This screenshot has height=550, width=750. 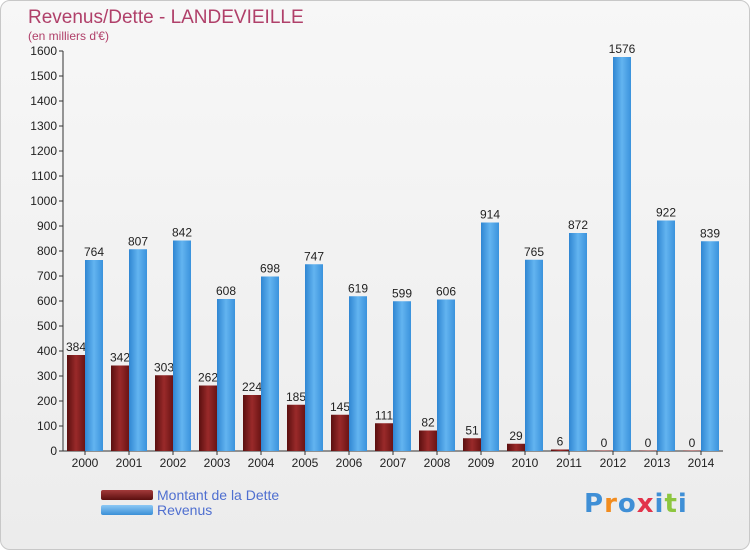 What do you see at coordinates (611, 504) in the screenshot?
I see `logo-letter: r` at bounding box center [611, 504].